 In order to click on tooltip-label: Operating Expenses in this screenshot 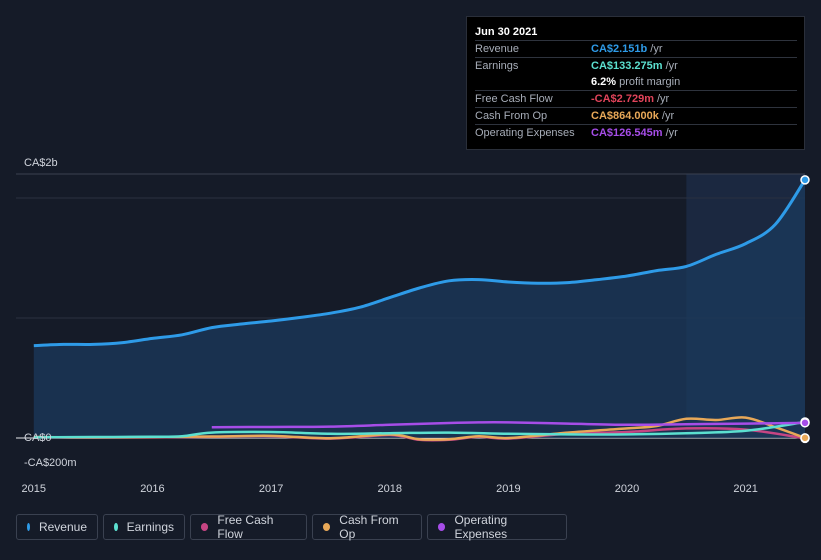, I will do `click(525, 133)`.